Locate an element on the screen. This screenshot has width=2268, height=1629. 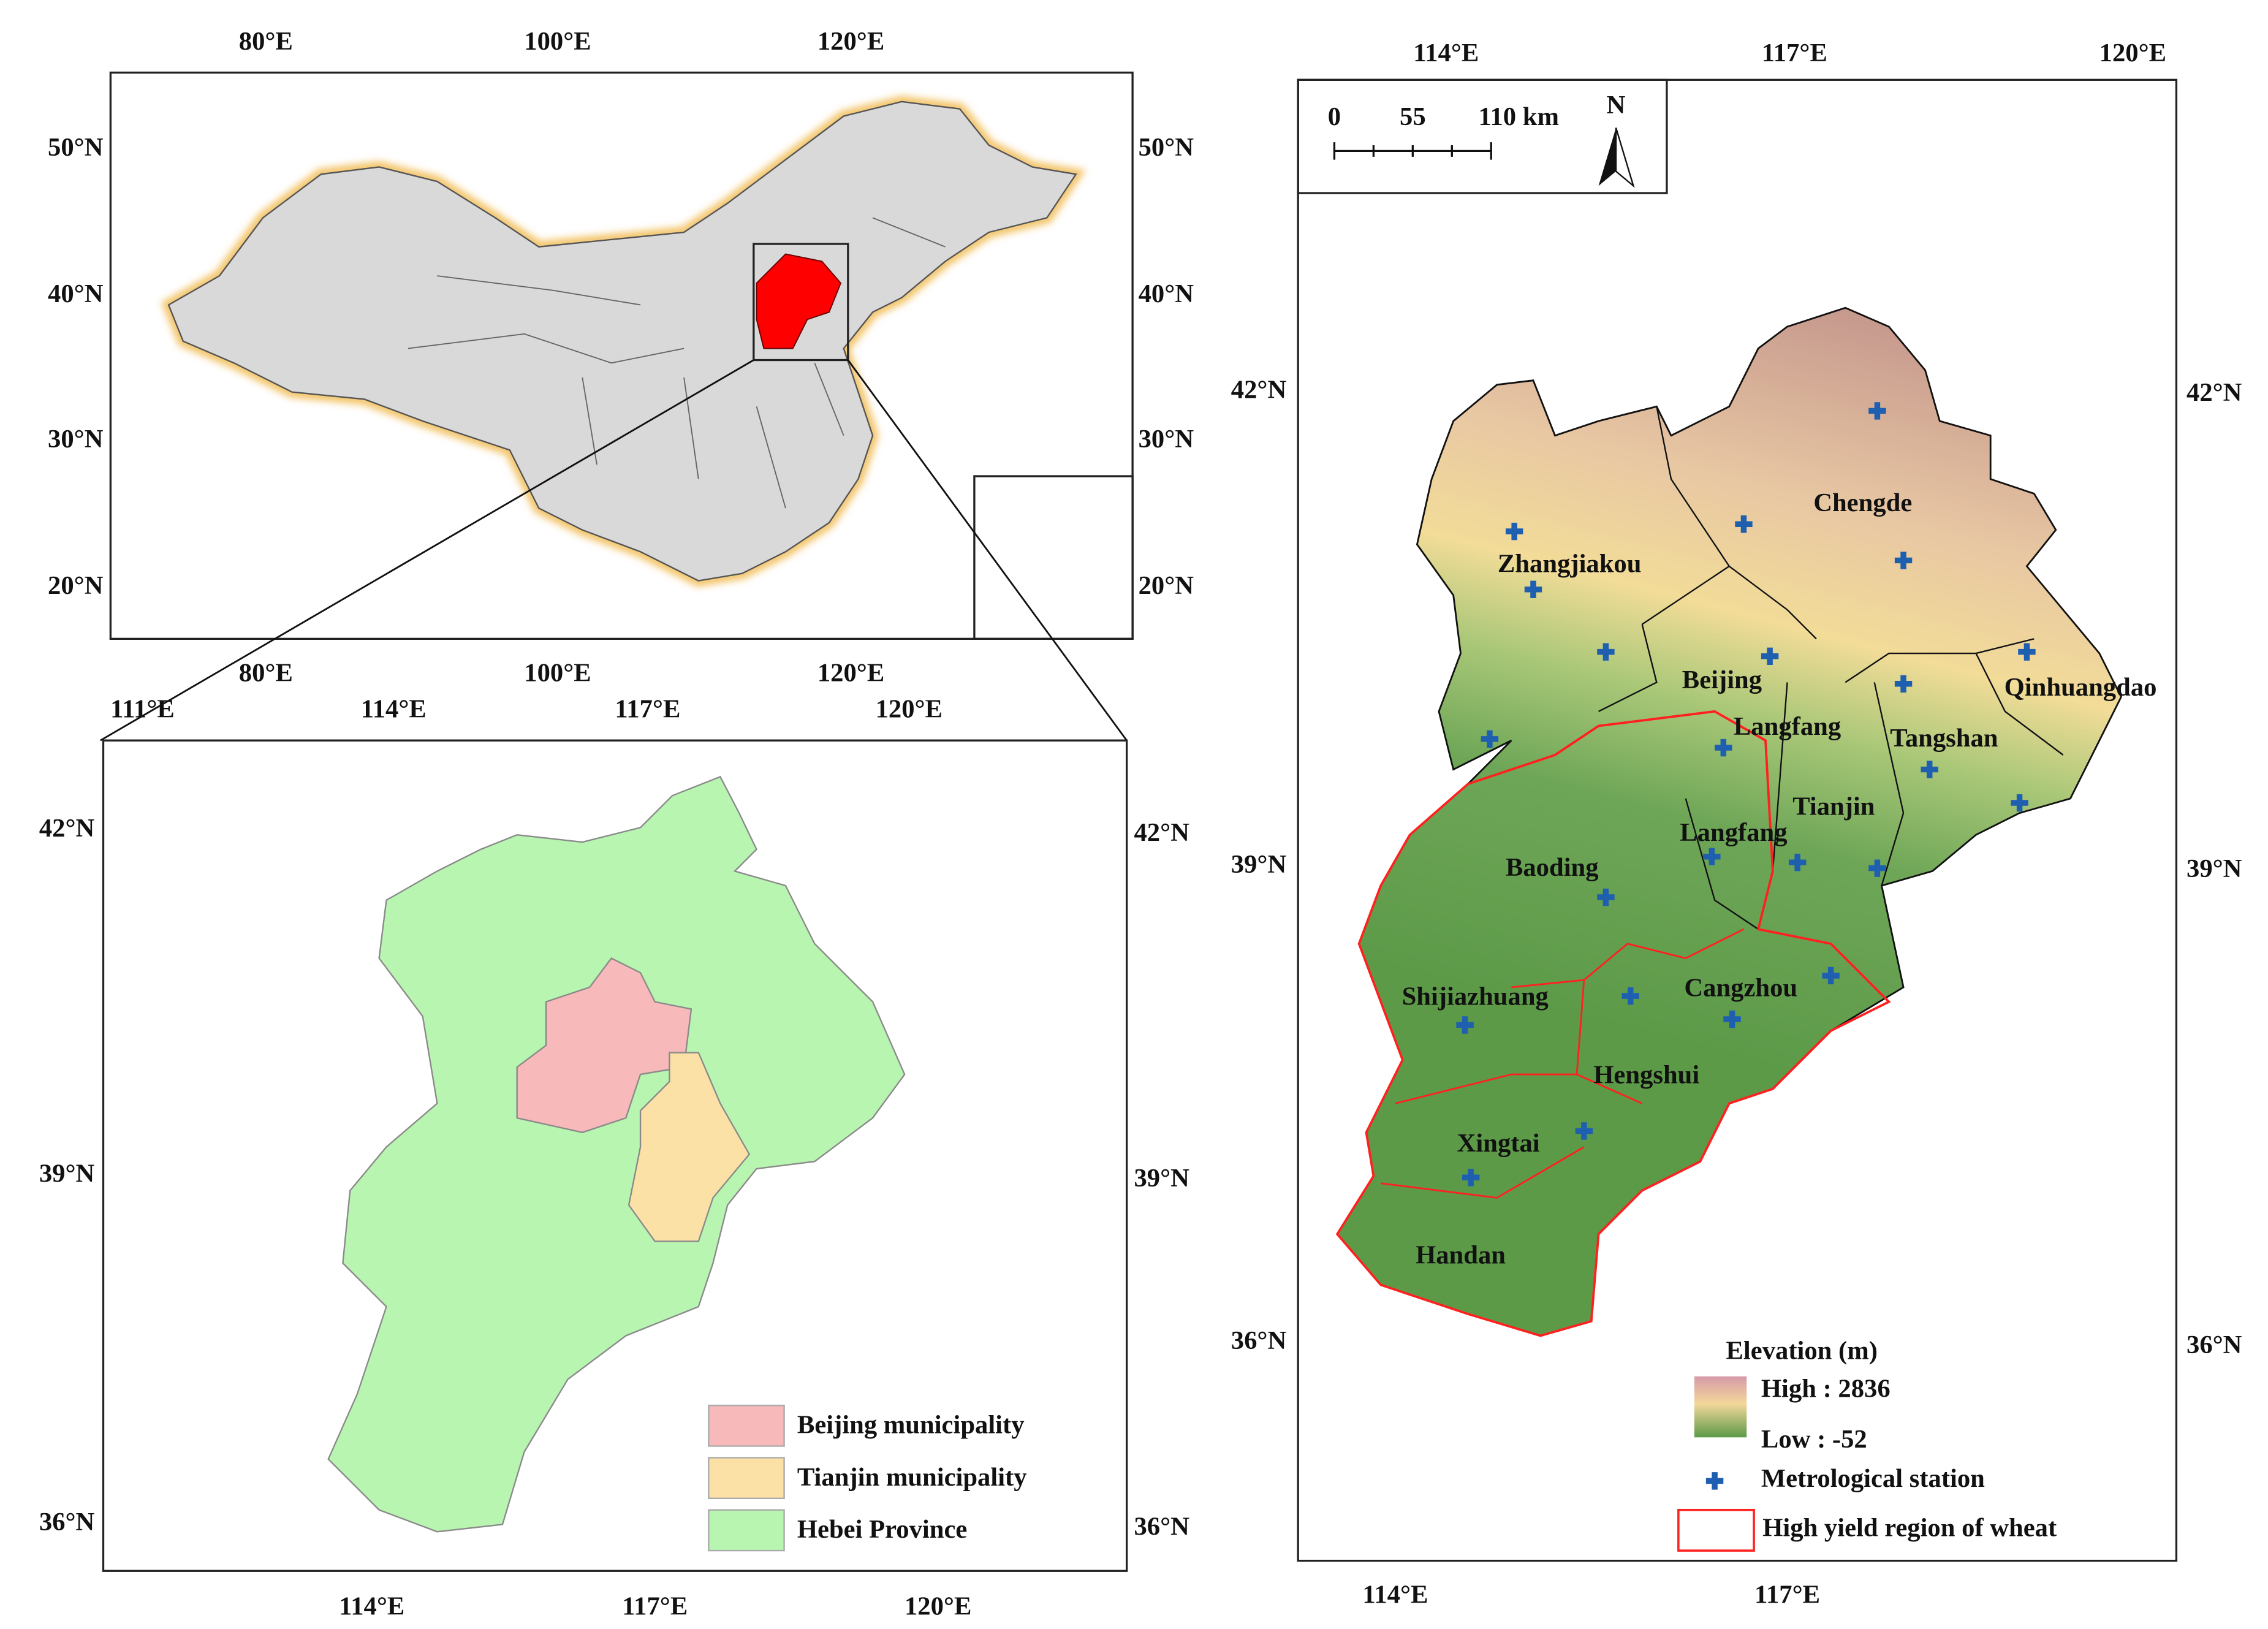
stations is located at coordinates (1746, 794).